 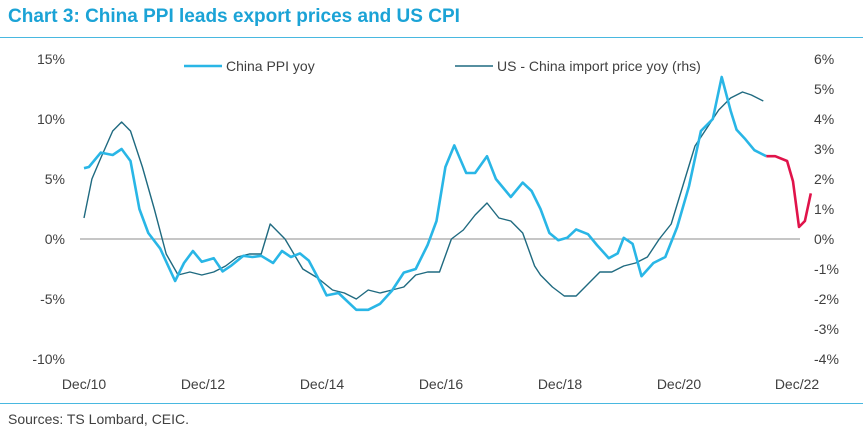 I want to click on y-right-tick-label: -2%, so click(x=826, y=299).